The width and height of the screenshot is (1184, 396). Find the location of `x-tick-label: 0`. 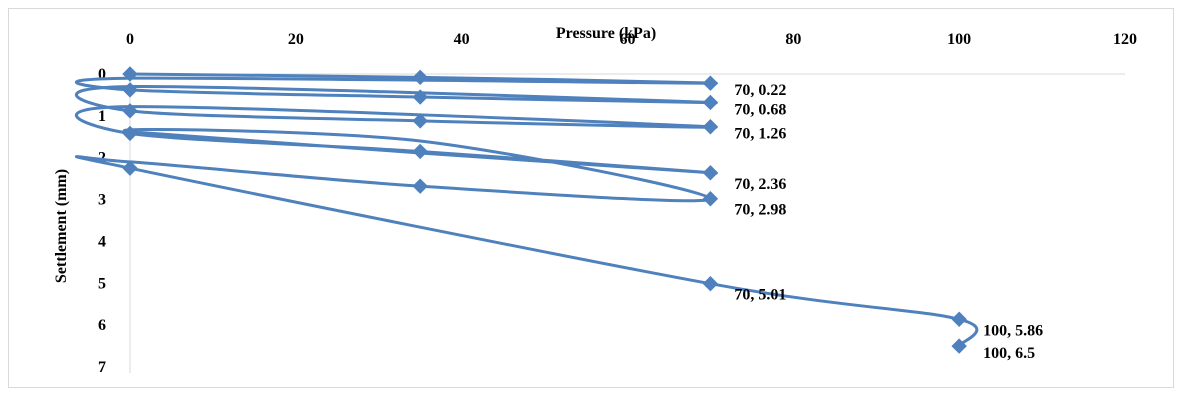

x-tick-label: 0 is located at coordinates (130, 39).